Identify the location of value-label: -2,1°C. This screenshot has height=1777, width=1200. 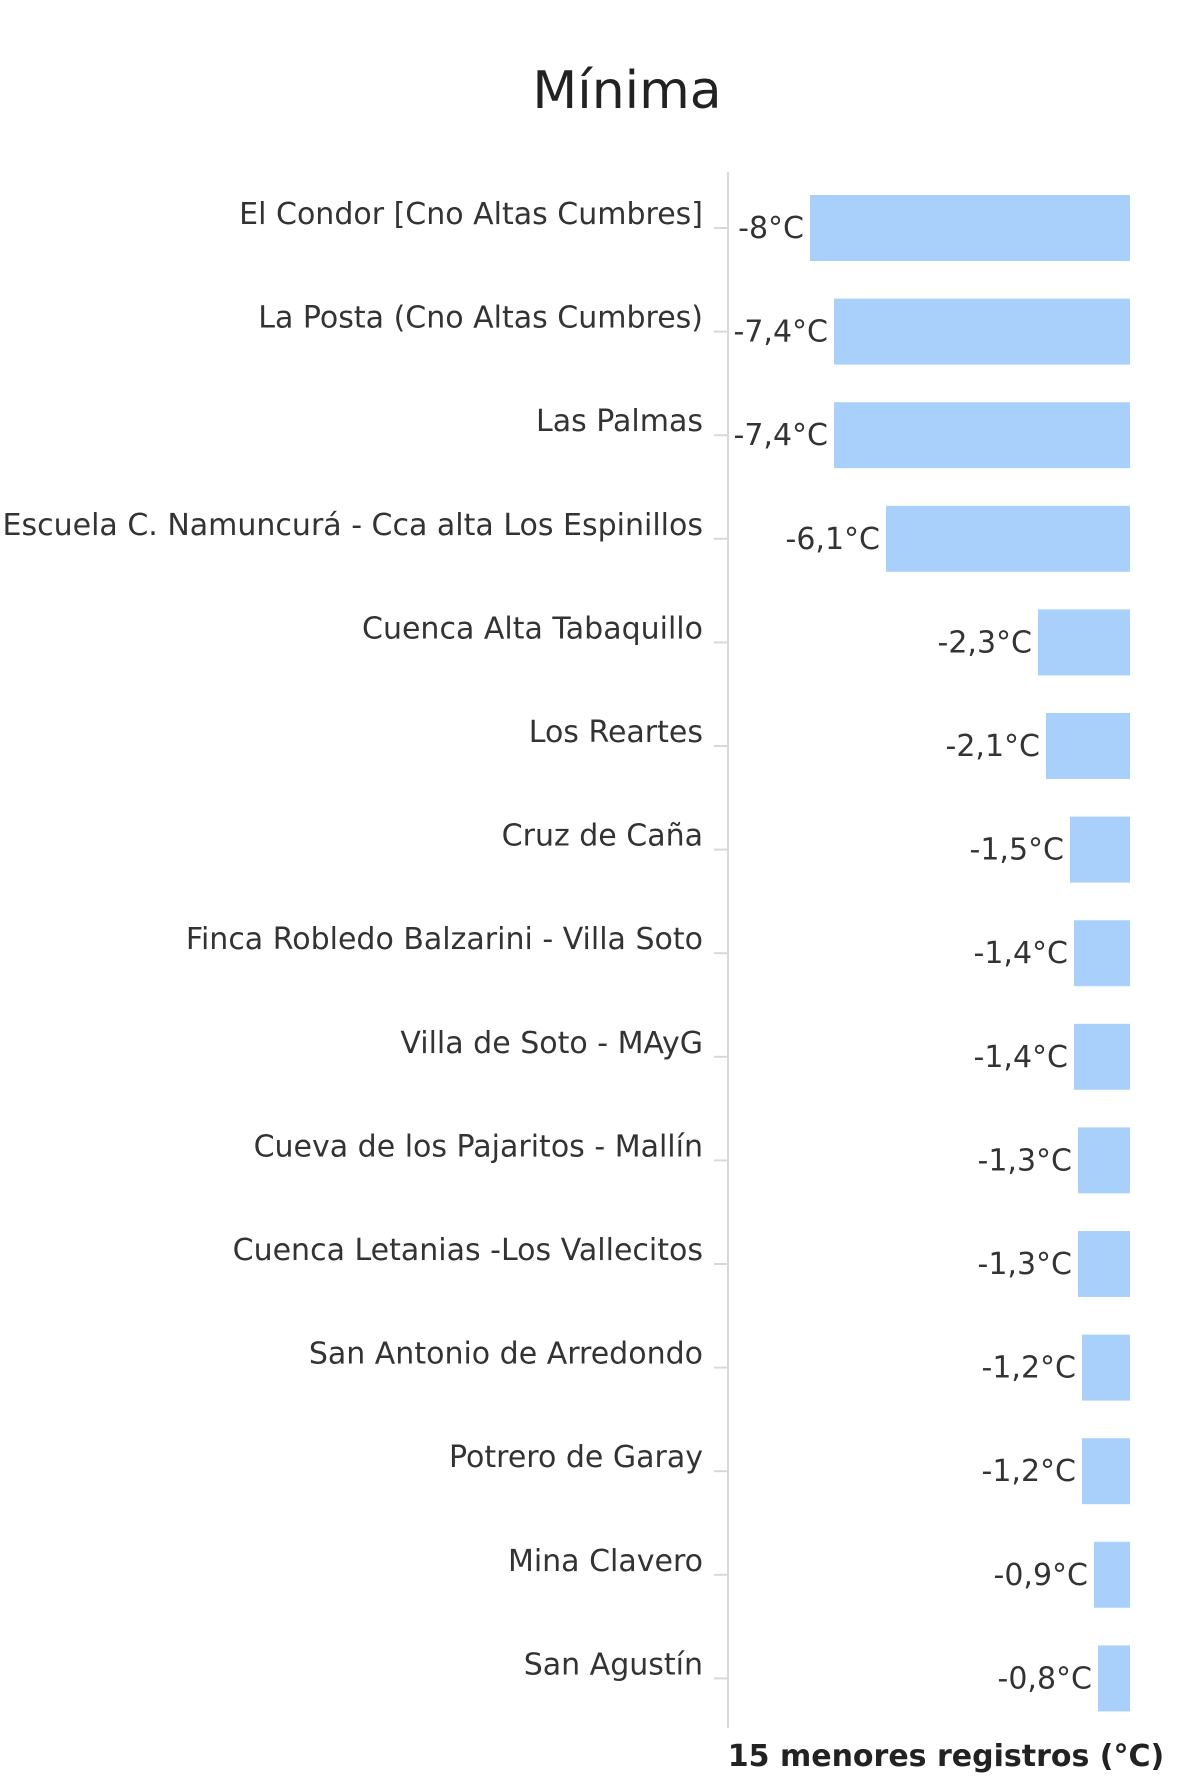
(993, 746).